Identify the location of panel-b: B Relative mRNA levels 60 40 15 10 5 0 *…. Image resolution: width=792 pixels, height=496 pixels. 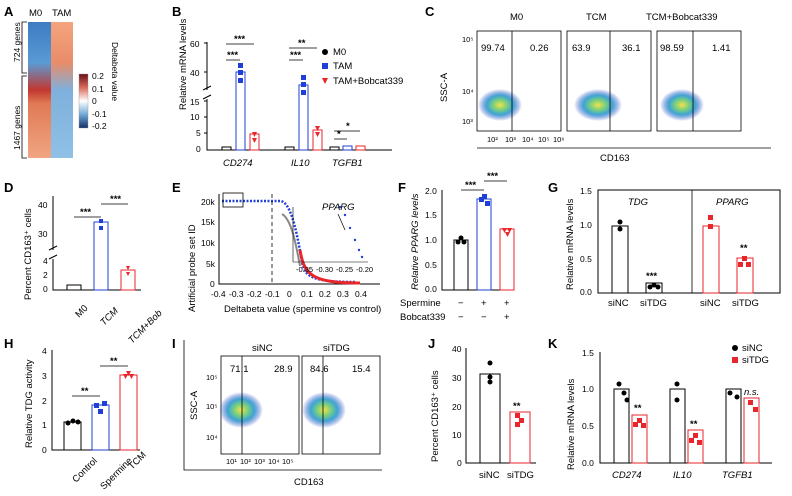
(287, 86).